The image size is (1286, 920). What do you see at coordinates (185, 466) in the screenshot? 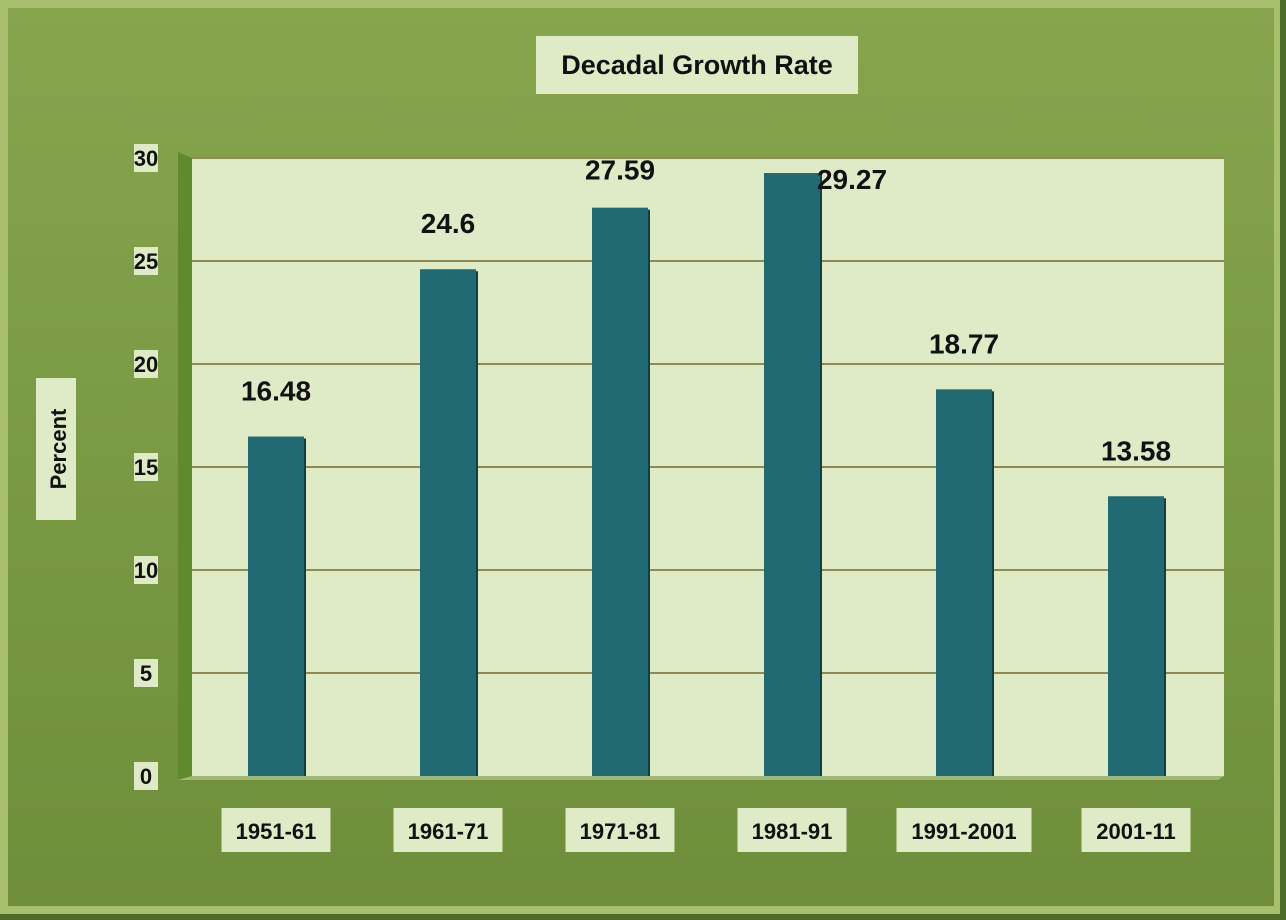
I see `plot-left-wall` at bounding box center [185, 466].